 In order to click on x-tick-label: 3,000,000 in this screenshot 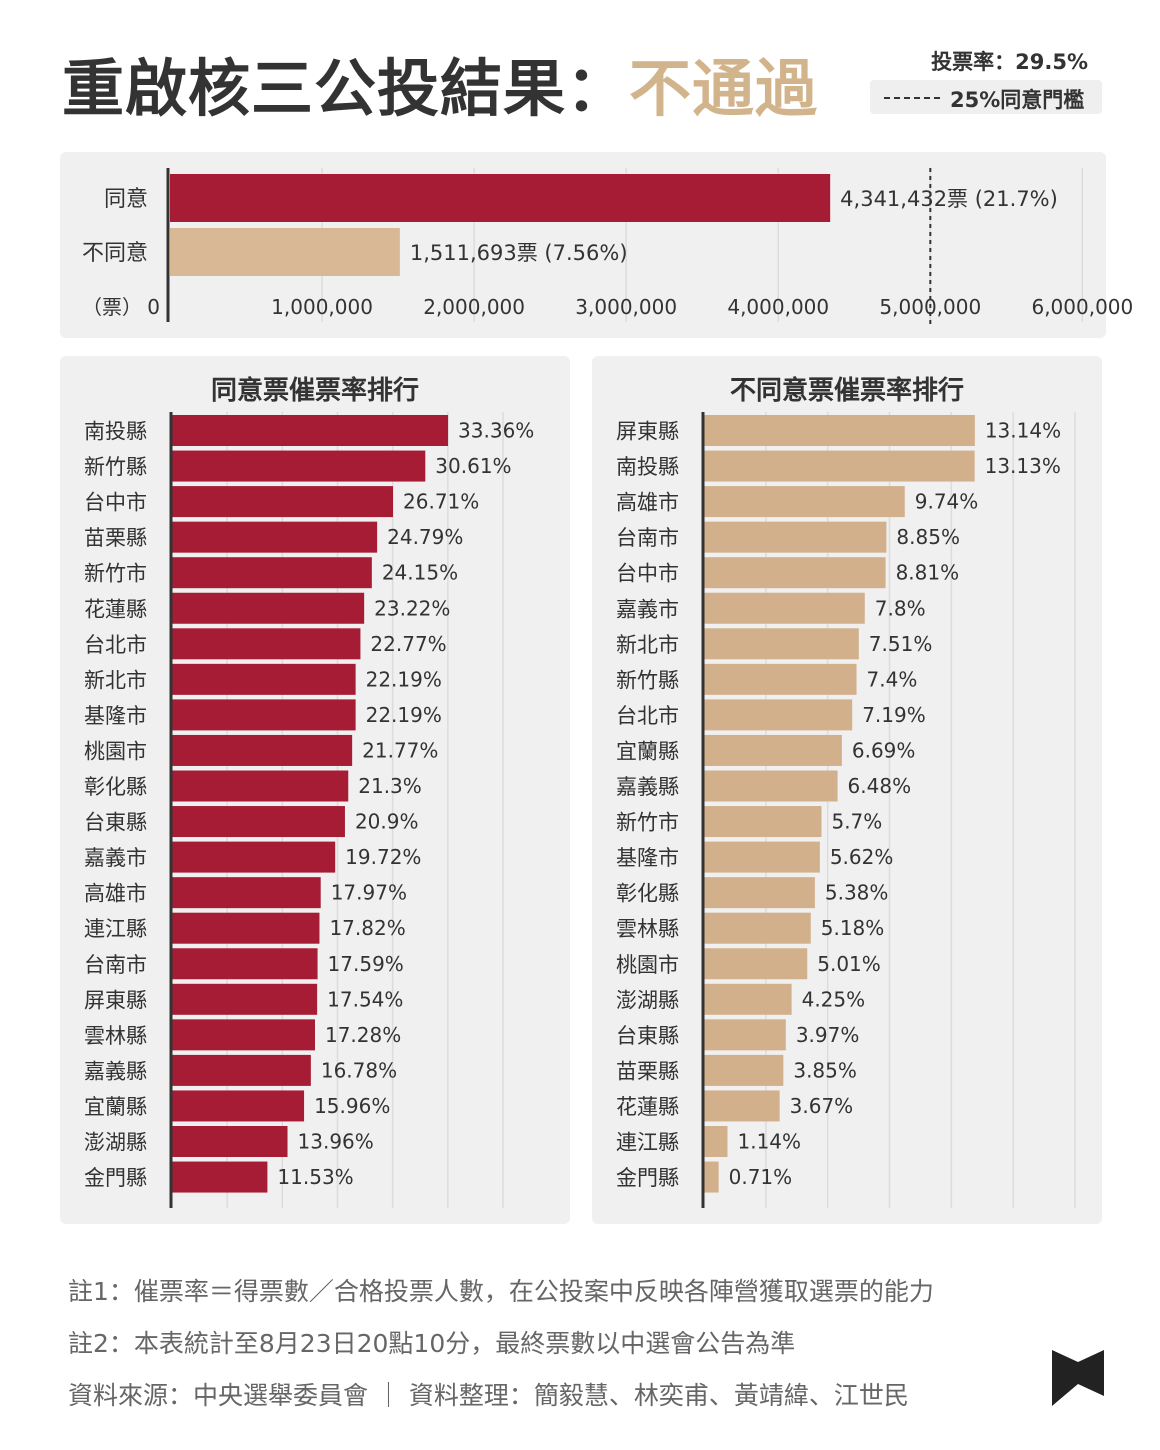, I will do `click(626, 307)`.